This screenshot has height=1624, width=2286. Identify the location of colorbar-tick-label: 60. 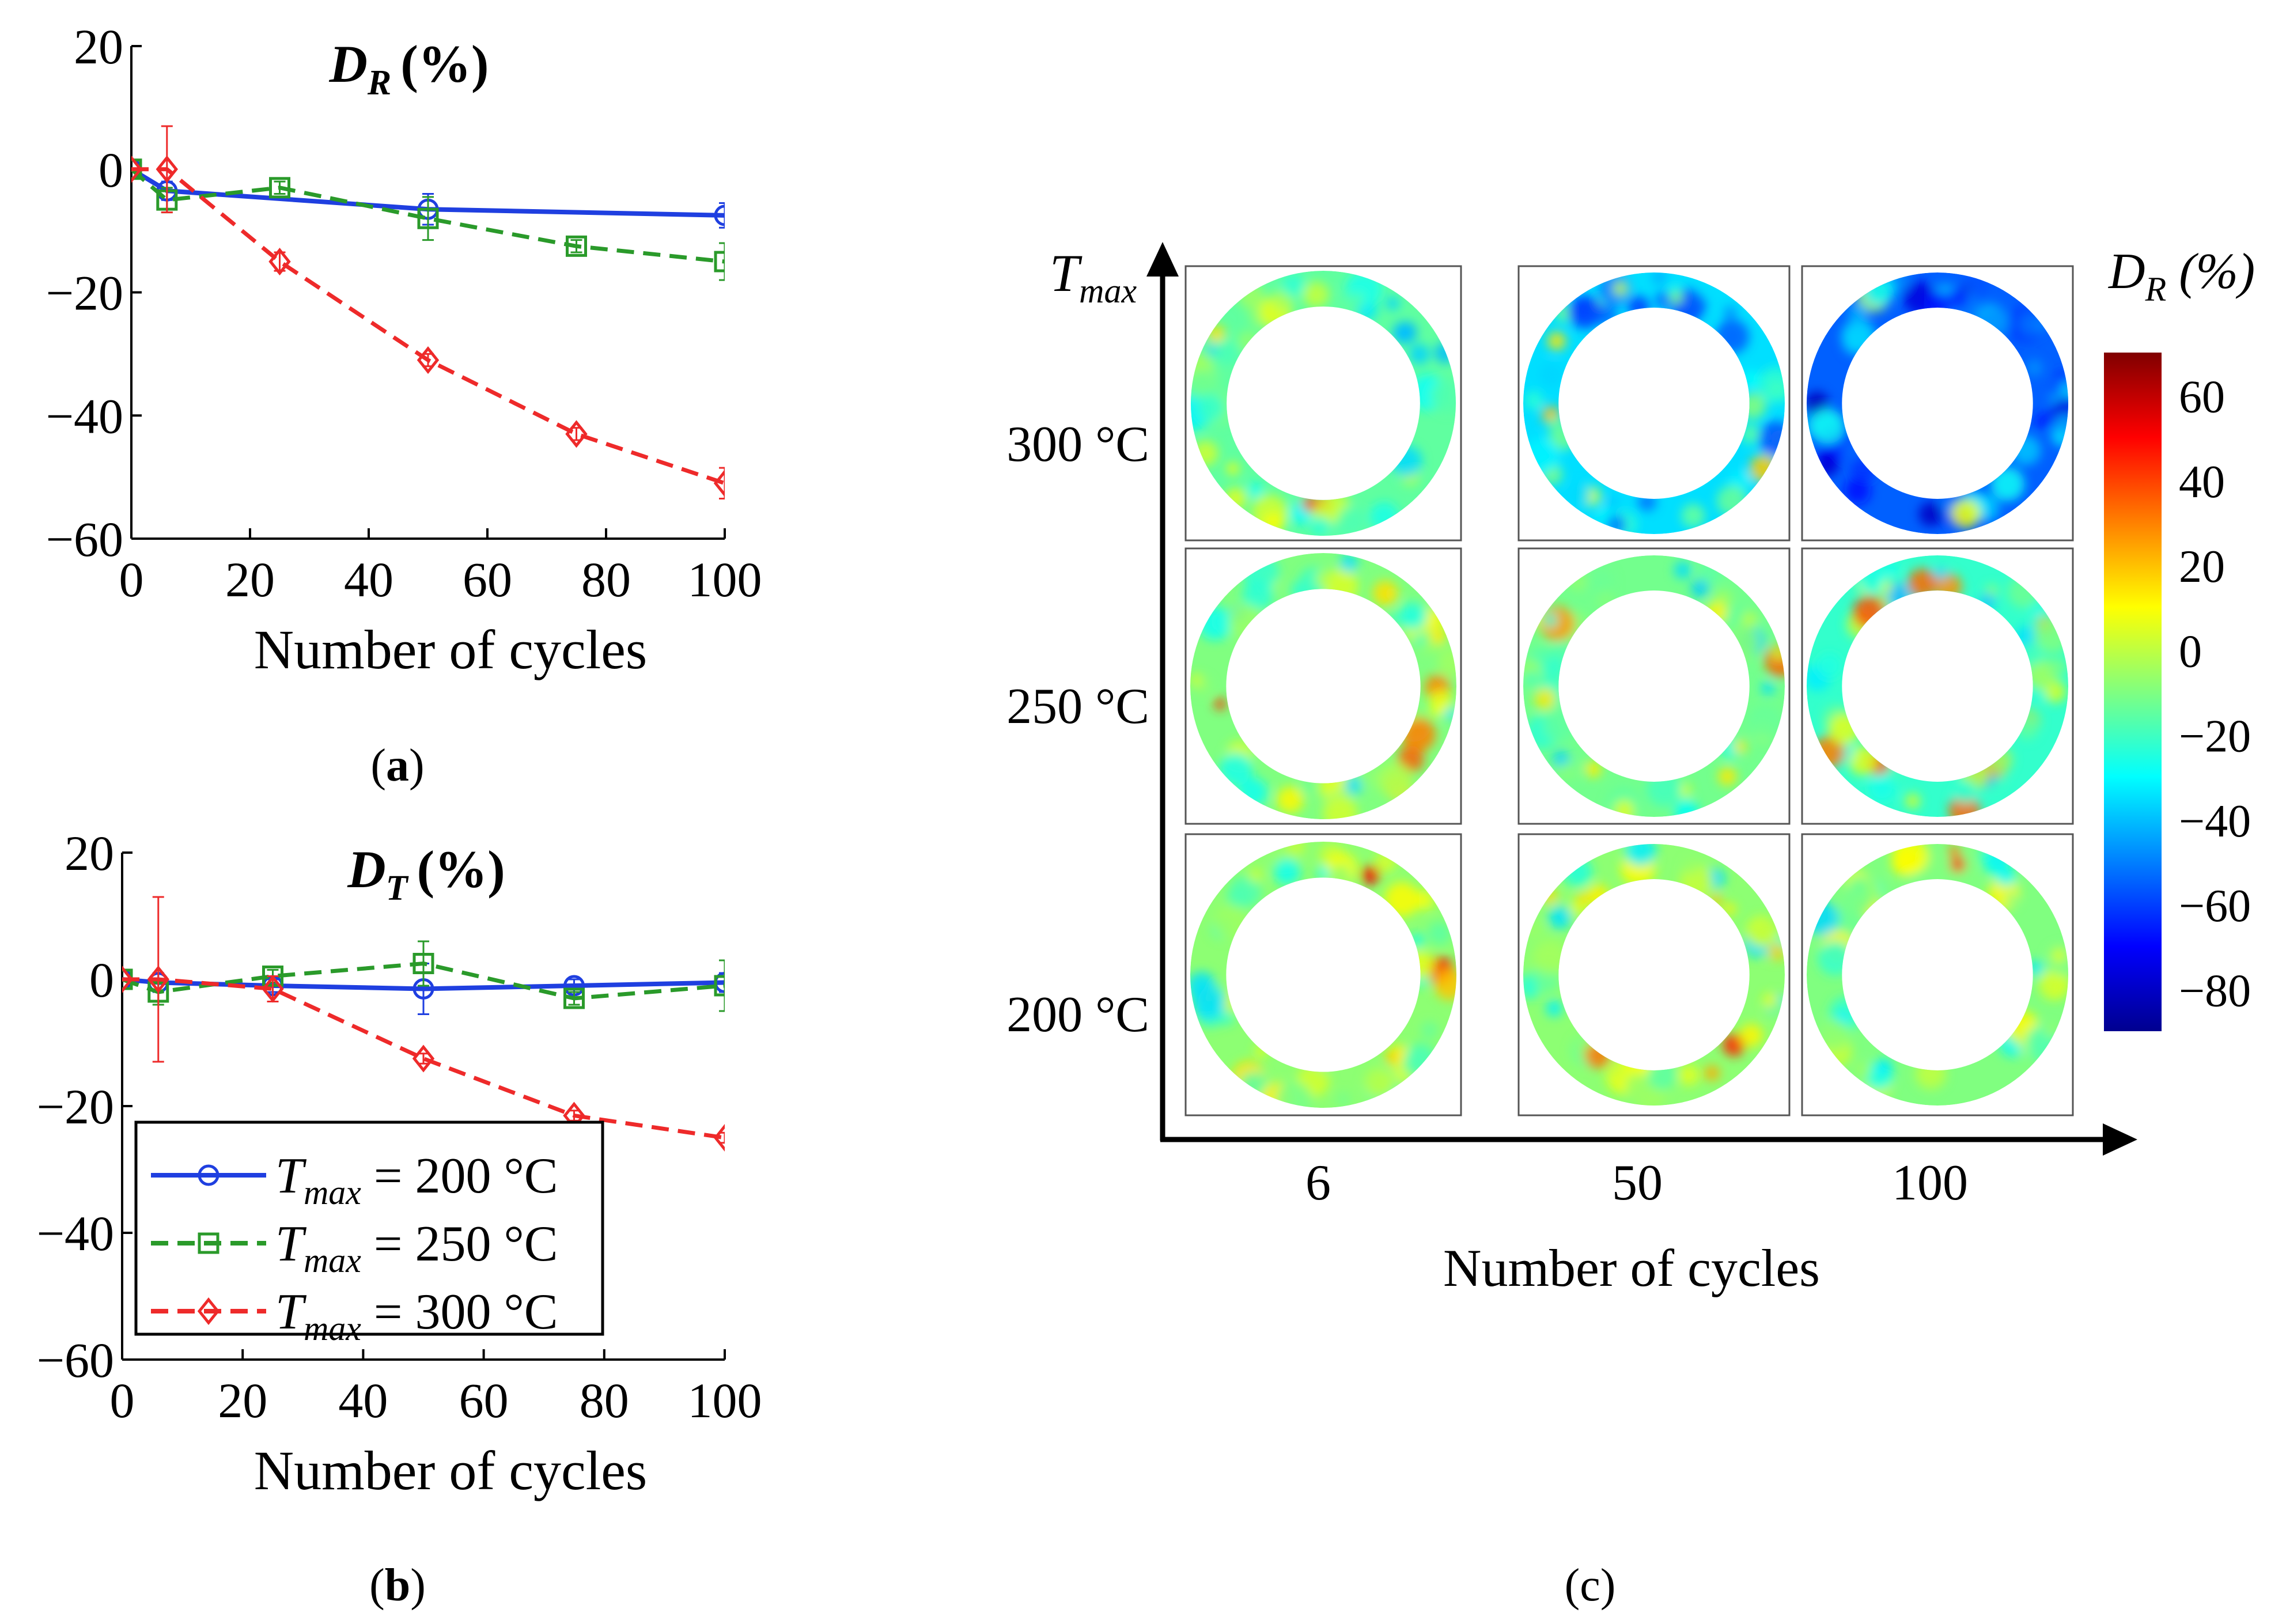
(2202, 397).